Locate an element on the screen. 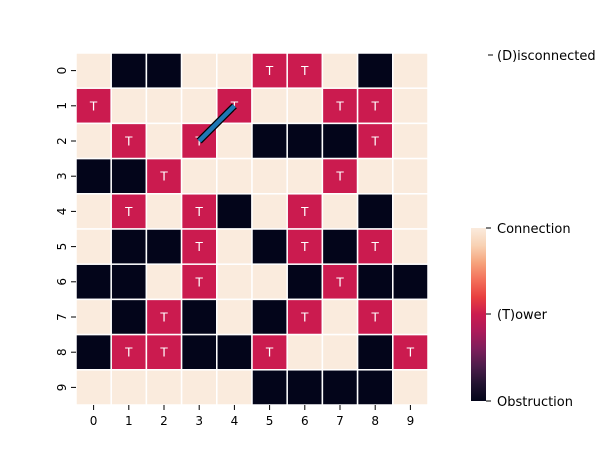 This screenshot has width=600, height=450. y-tick-label: 5 is located at coordinates (62, 247).